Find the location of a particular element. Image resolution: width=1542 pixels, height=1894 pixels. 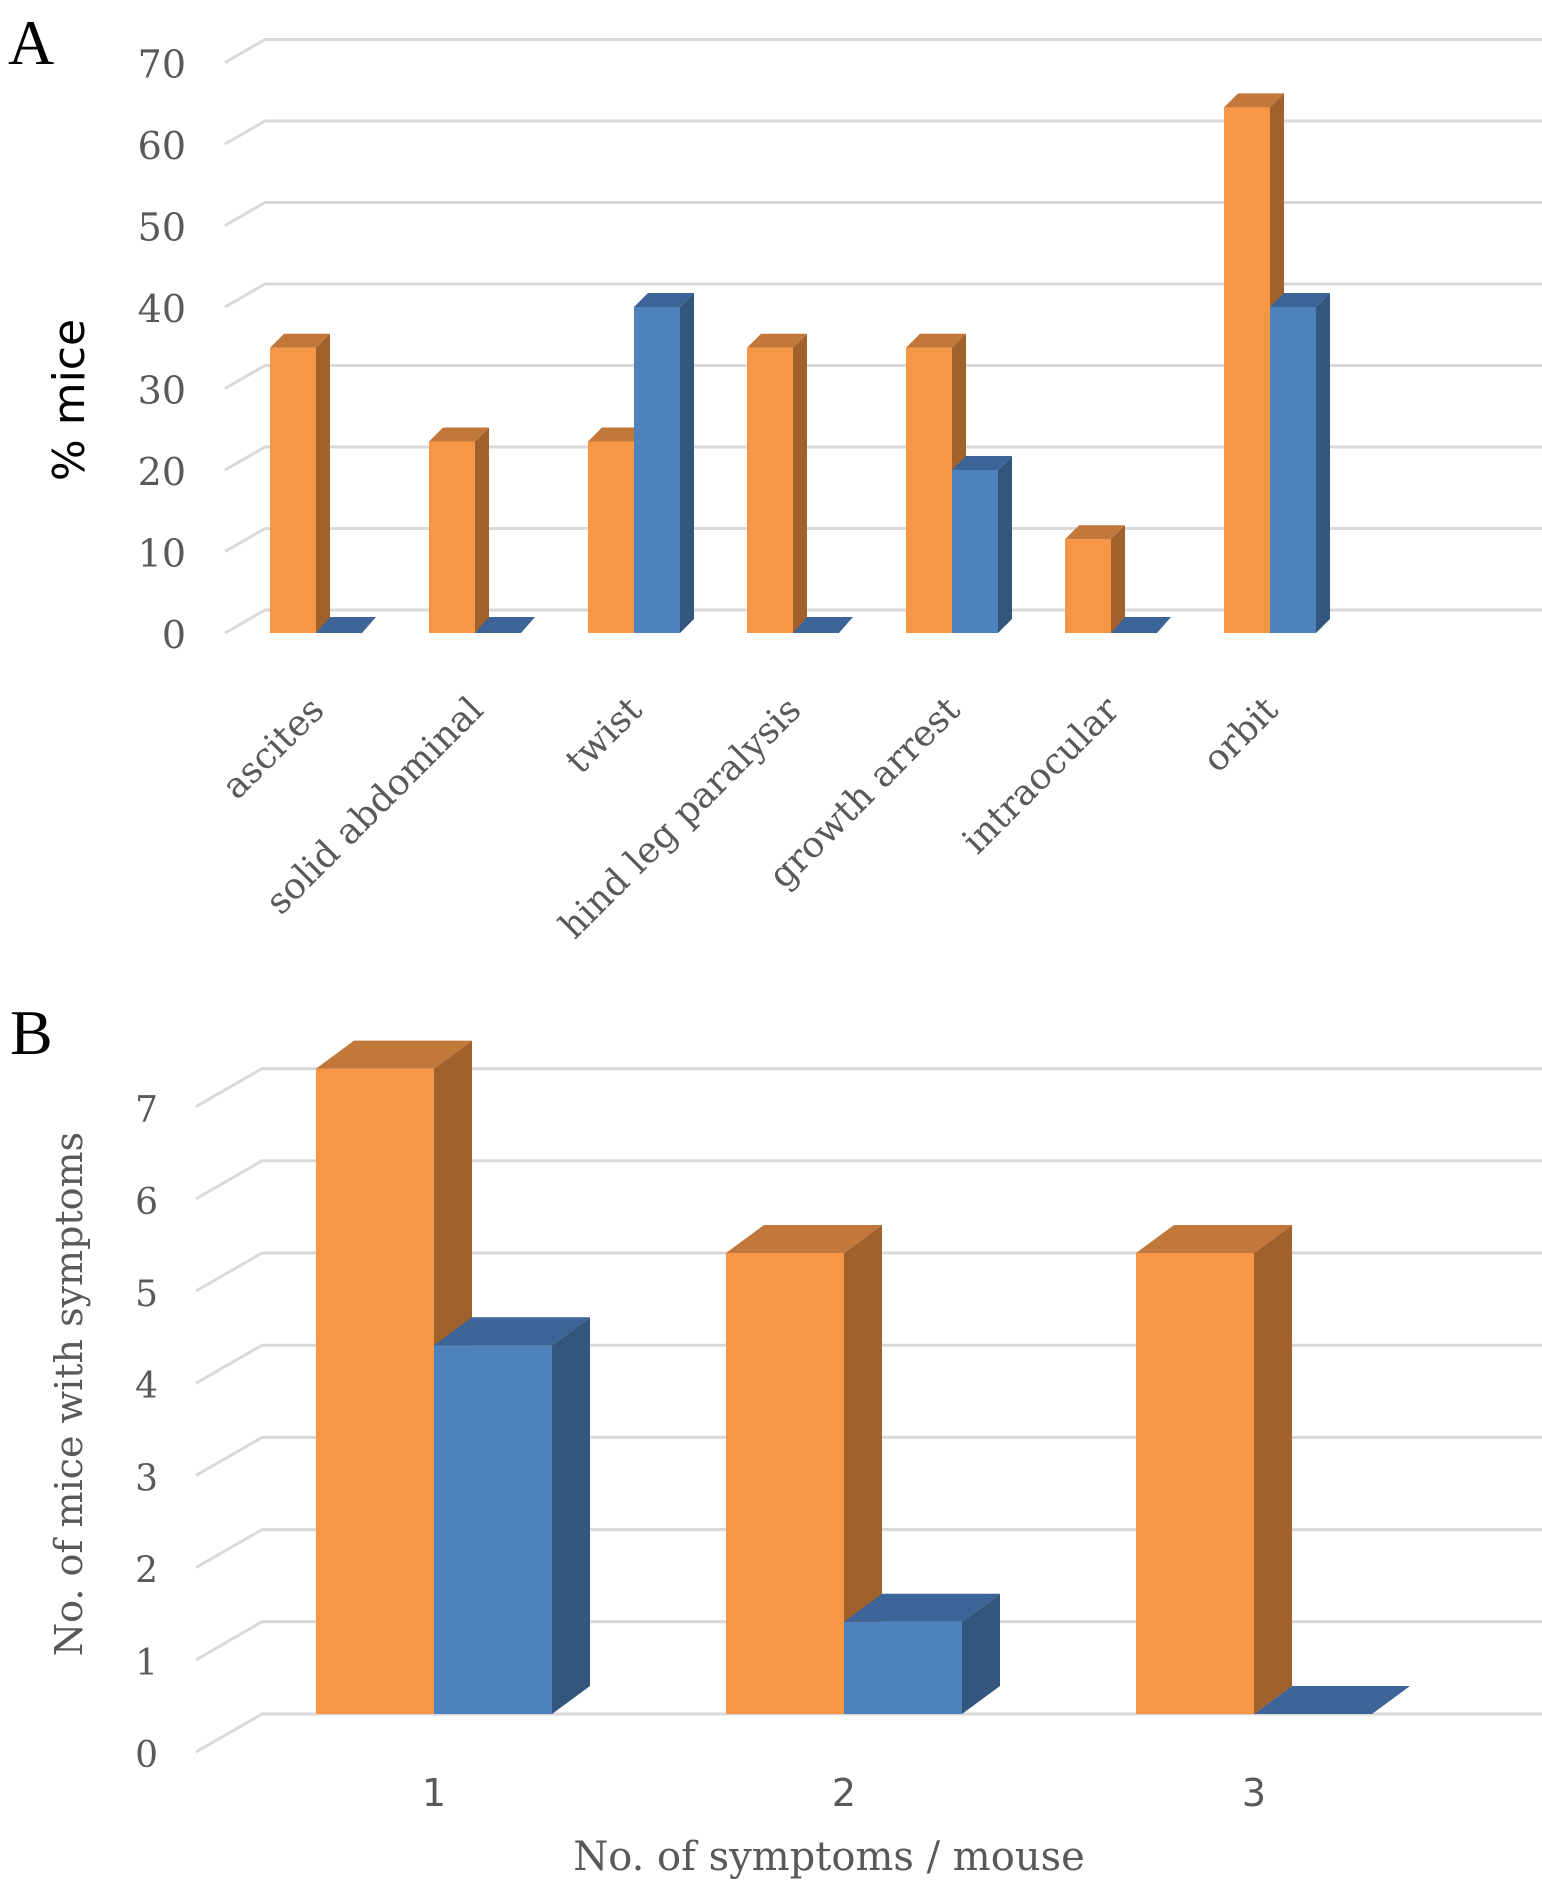

y-tick-label: 7 is located at coordinates (146, 1110).